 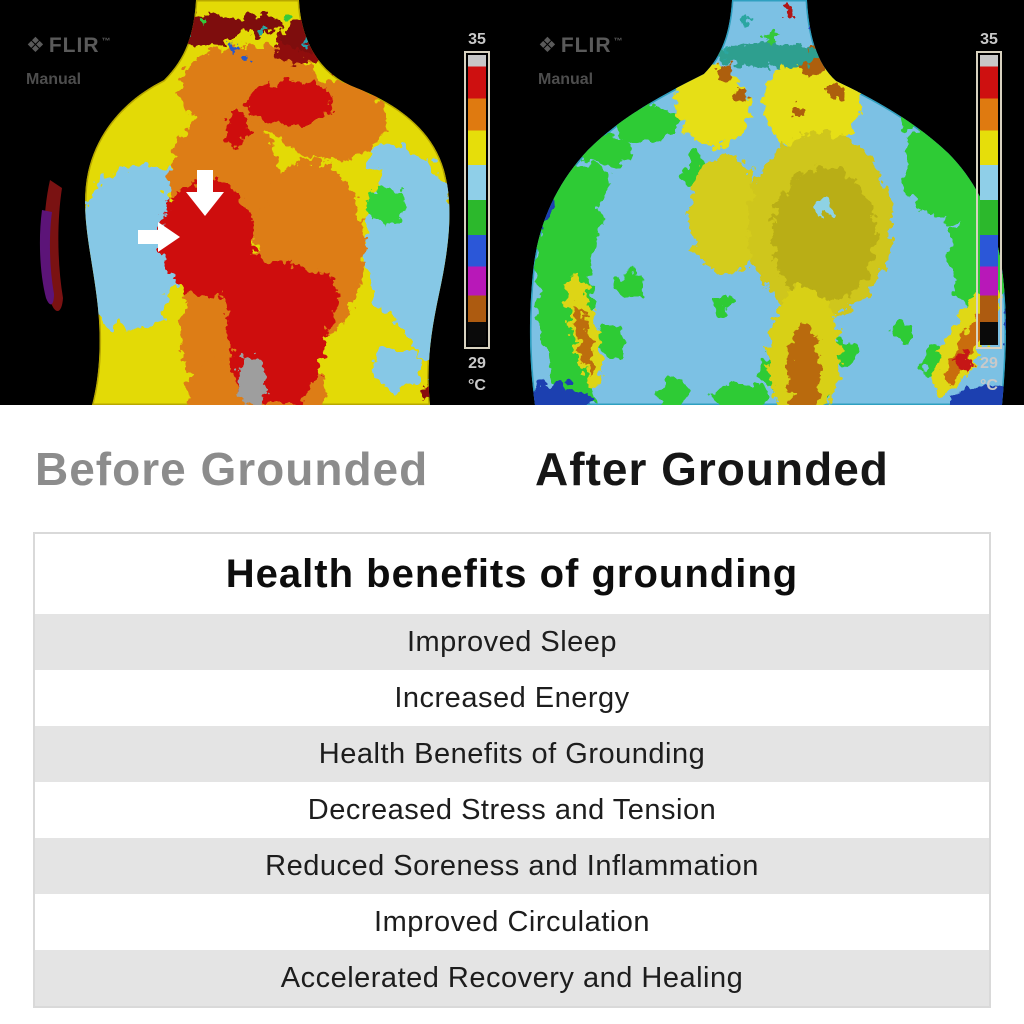 What do you see at coordinates (232, 468) in the screenshot?
I see `caption-before-grounded: Before Grounded` at bounding box center [232, 468].